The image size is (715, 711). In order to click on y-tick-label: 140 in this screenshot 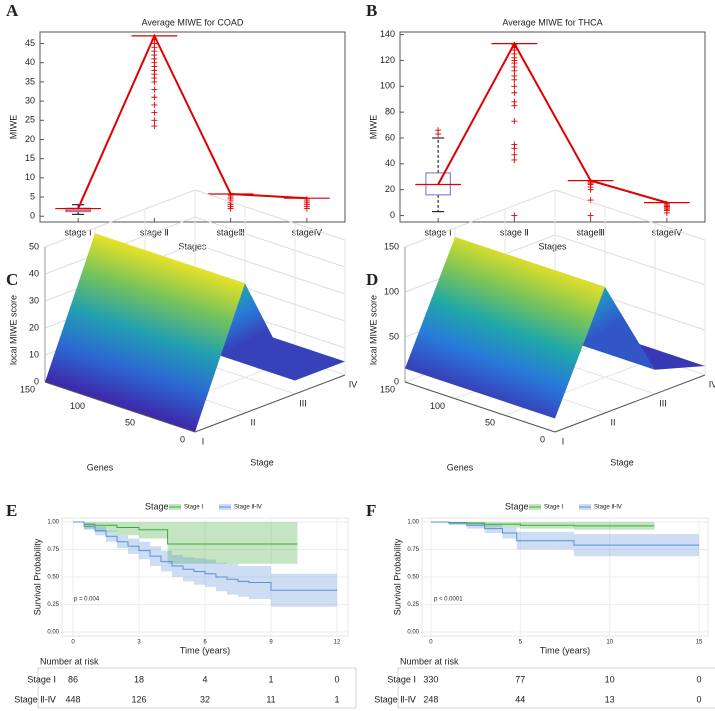, I will do `click(387, 34)`.